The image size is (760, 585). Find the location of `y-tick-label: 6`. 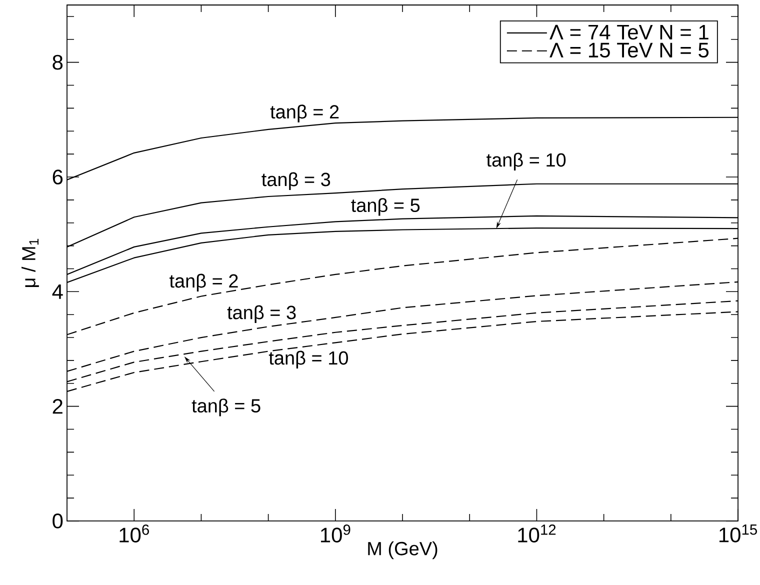

y-tick-label: 6 is located at coordinates (57, 177).